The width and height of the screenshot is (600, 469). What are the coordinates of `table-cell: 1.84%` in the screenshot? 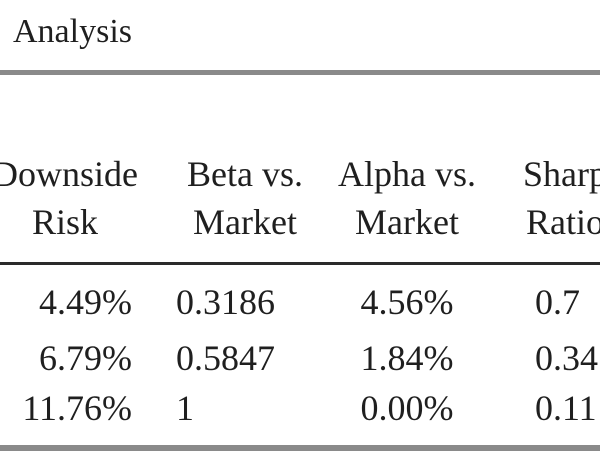 It's located at (407, 358).